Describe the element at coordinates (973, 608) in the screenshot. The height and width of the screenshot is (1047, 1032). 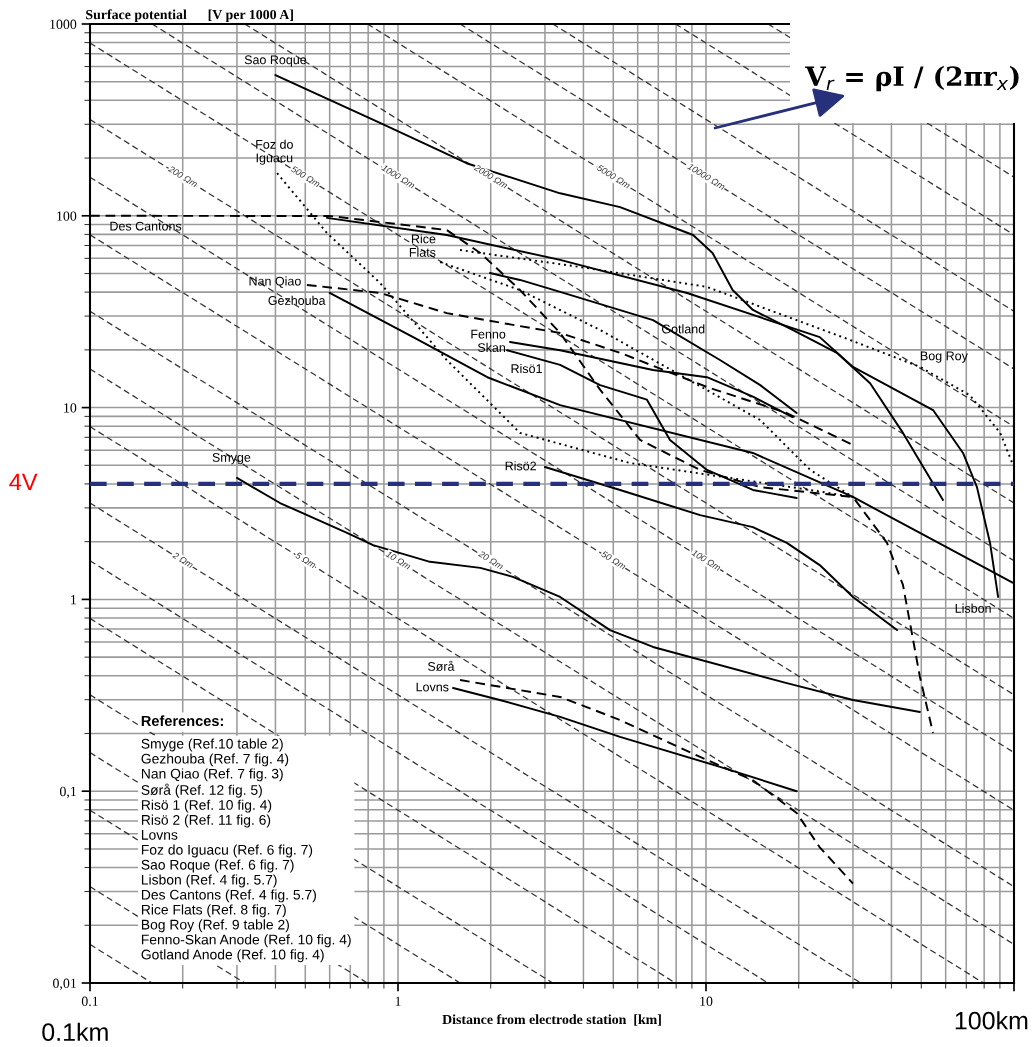
I see `series-label: Lisbon` at that location.